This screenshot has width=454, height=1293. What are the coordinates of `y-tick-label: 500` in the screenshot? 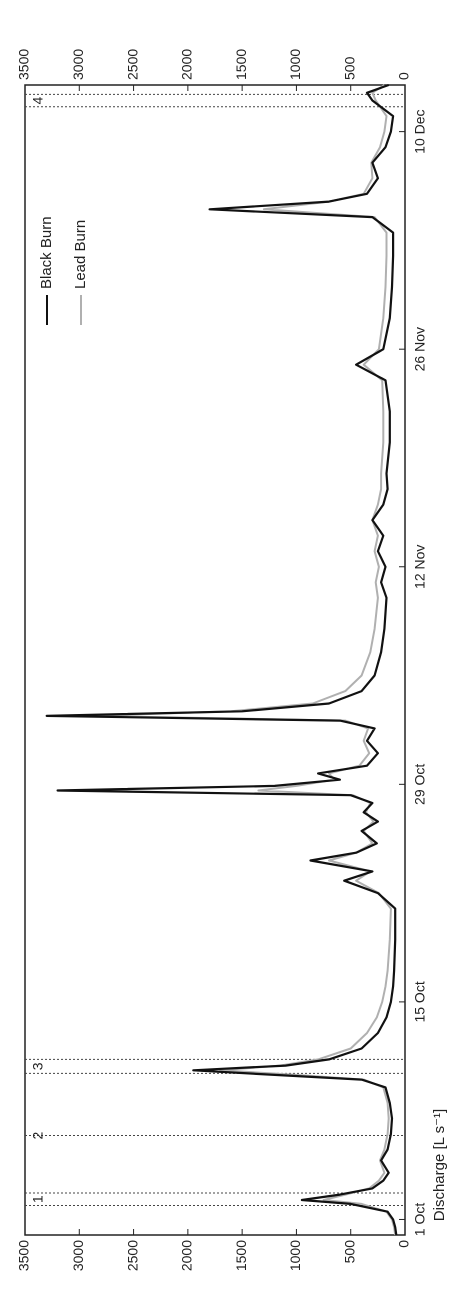 It's located at (349, 1252).